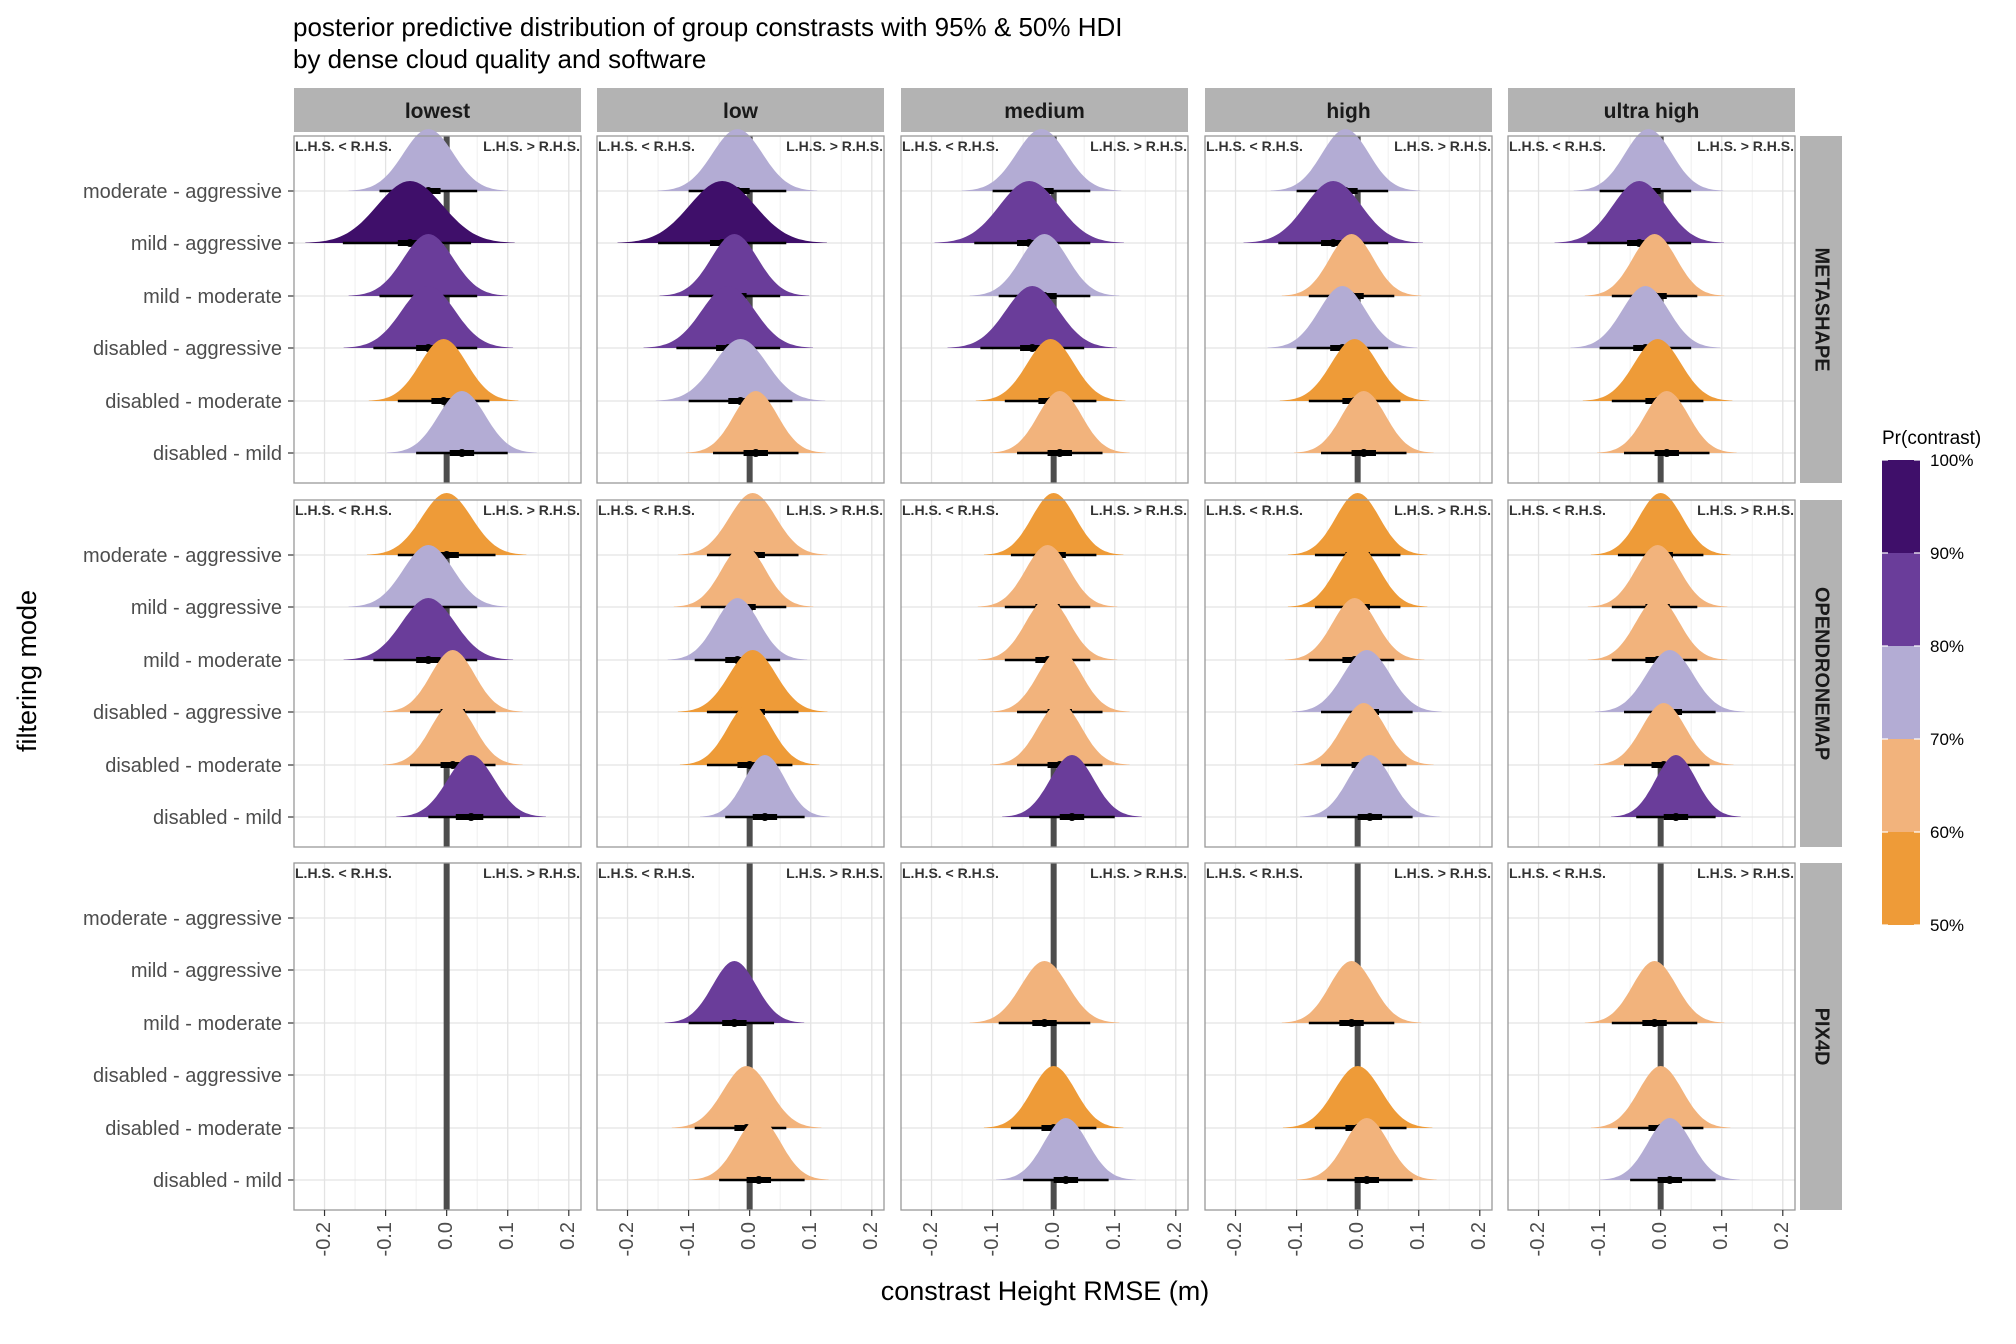 Image resolution: width=2016 pixels, height=1344 pixels. Describe the element at coordinates (182, 556) in the screenshot. I see `y-tick-label: moderate - aggressive` at that location.